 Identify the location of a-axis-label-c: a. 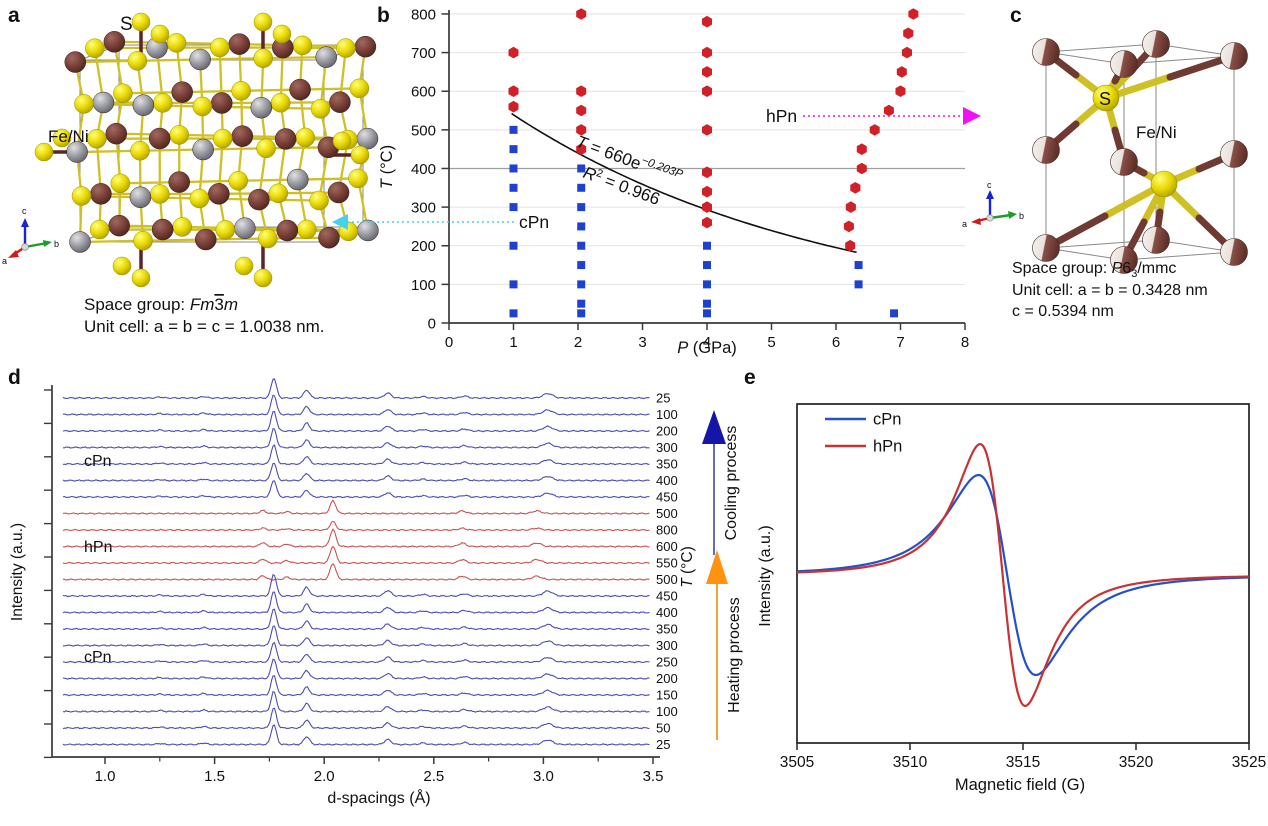
(964, 224).